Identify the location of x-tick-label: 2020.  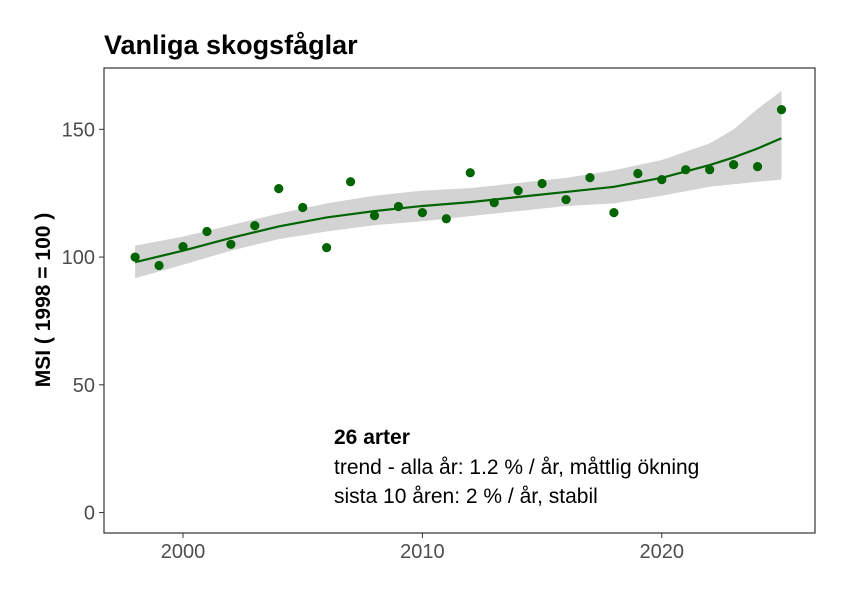
(662, 552).